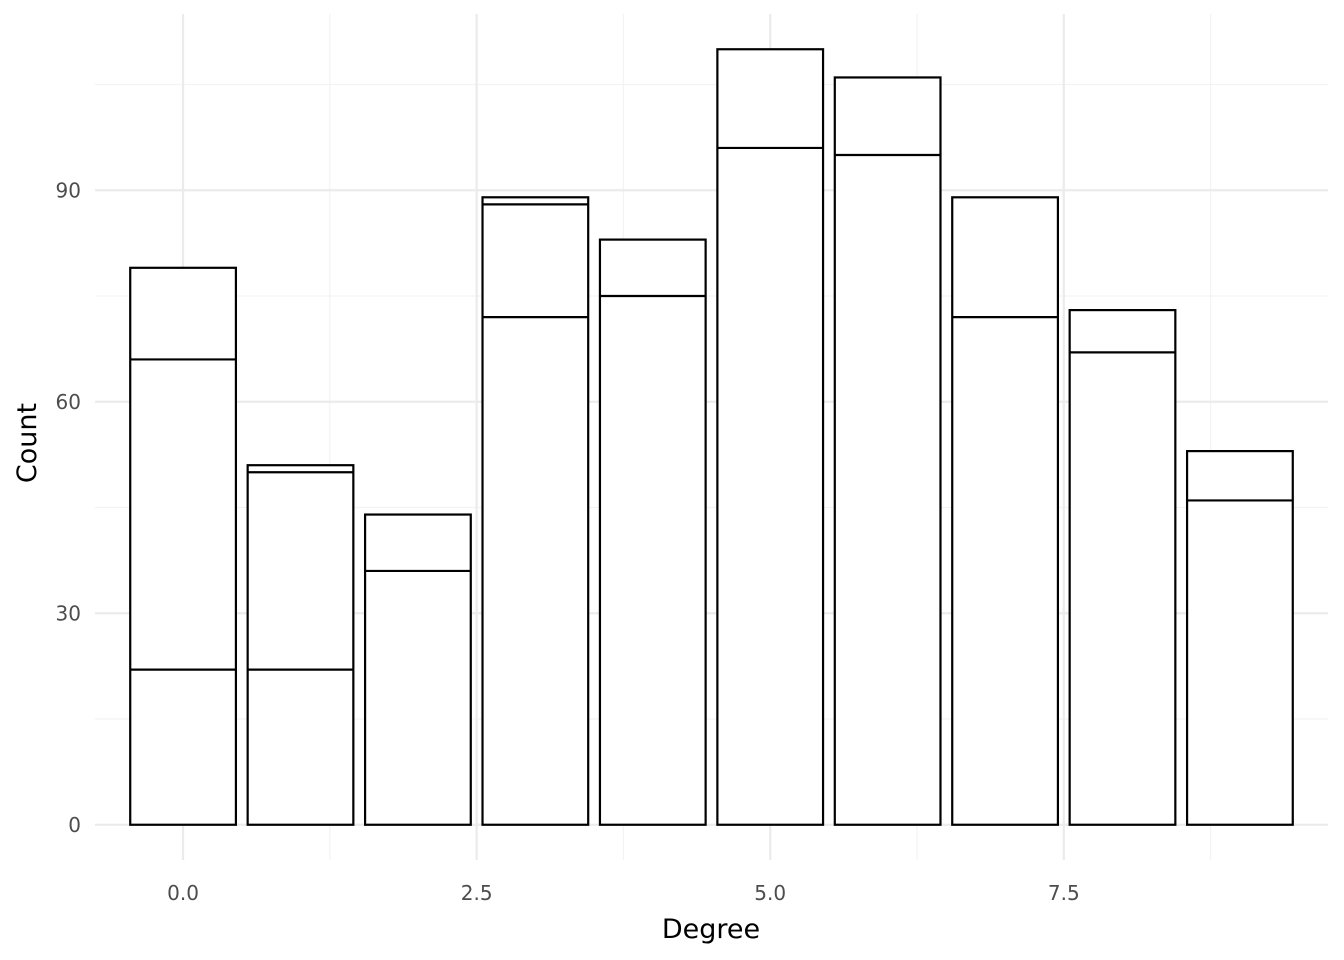 The width and height of the screenshot is (1344, 960). Describe the element at coordinates (68, 507) in the screenshot. I see `y-axis-ticks: 0 30 60 90` at that location.